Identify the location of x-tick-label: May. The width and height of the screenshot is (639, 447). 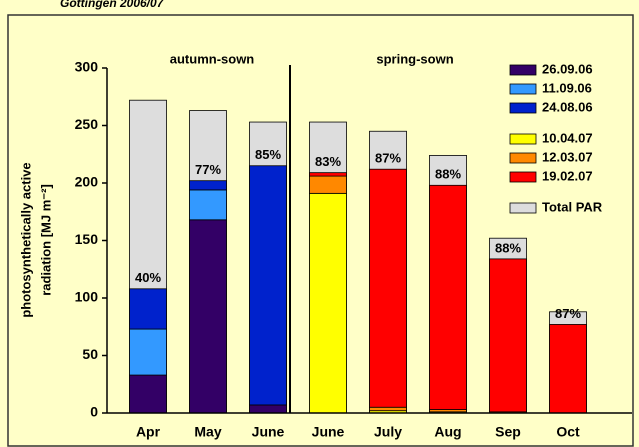
(207, 432).